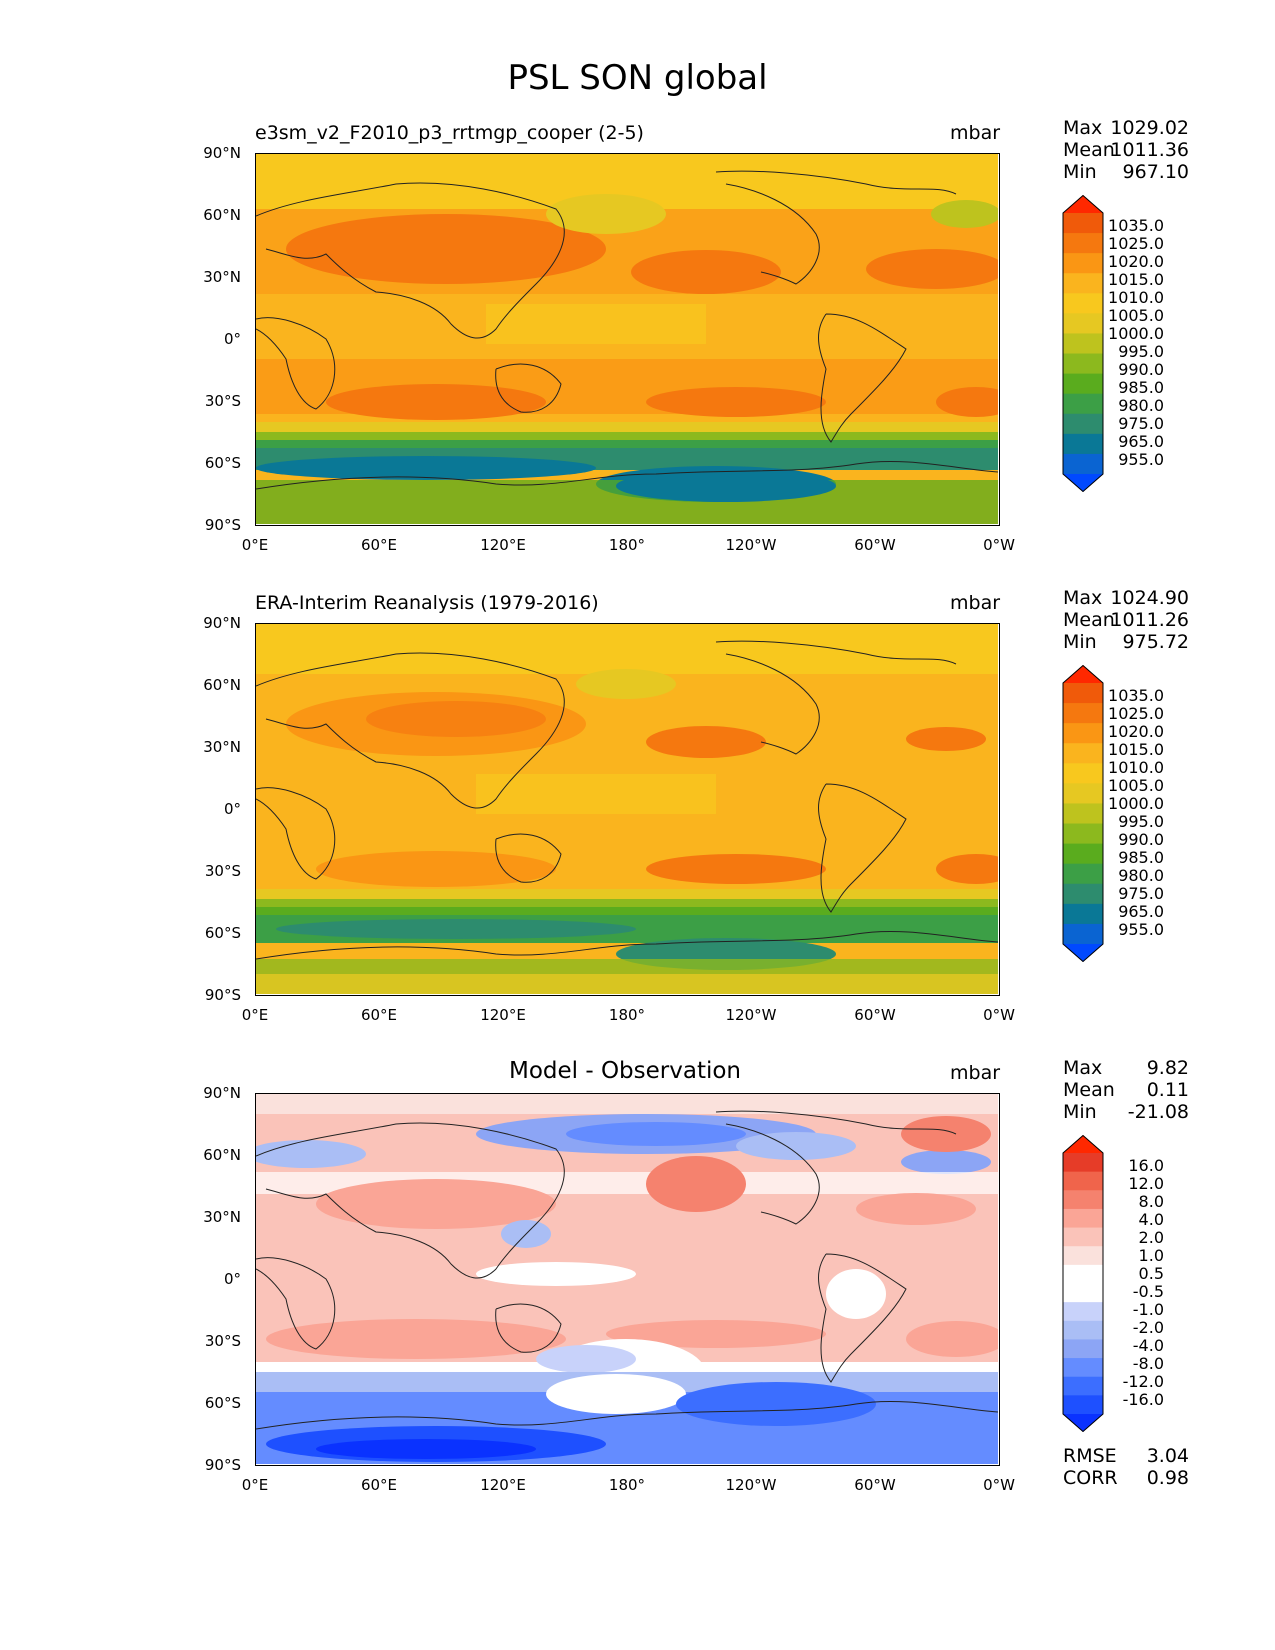  What do you see at coordinates (1141, 387) in the screenshot?
I see `colorbar-tick-label: 985.0` at bounding box center [1141, 387].